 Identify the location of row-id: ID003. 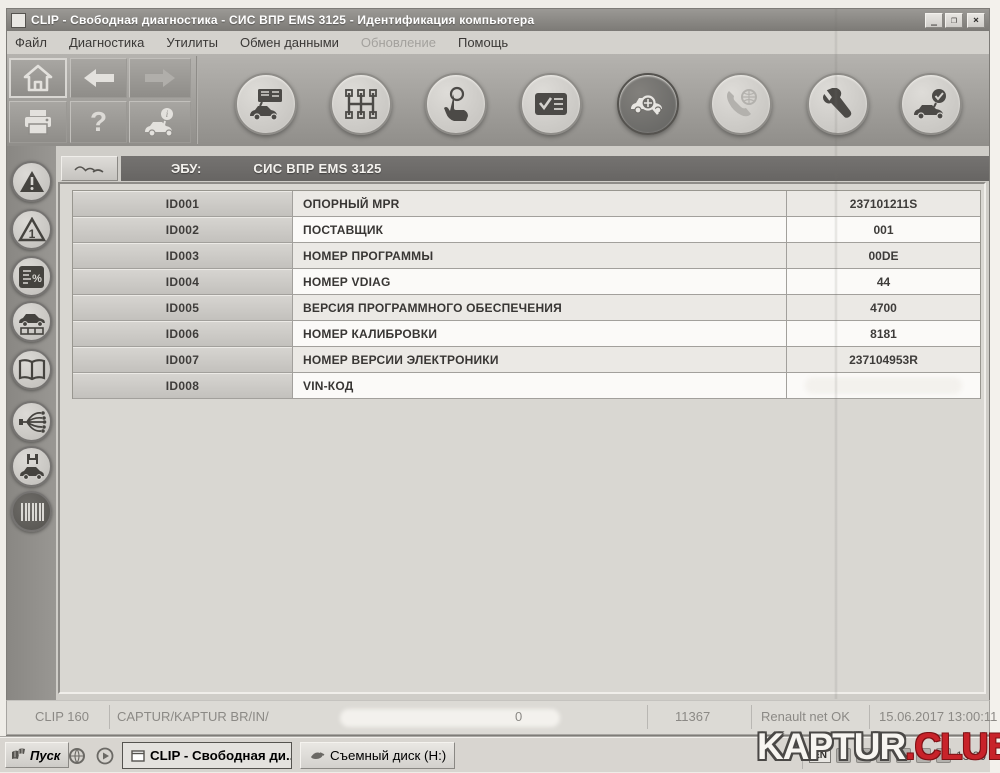
(183, 255).